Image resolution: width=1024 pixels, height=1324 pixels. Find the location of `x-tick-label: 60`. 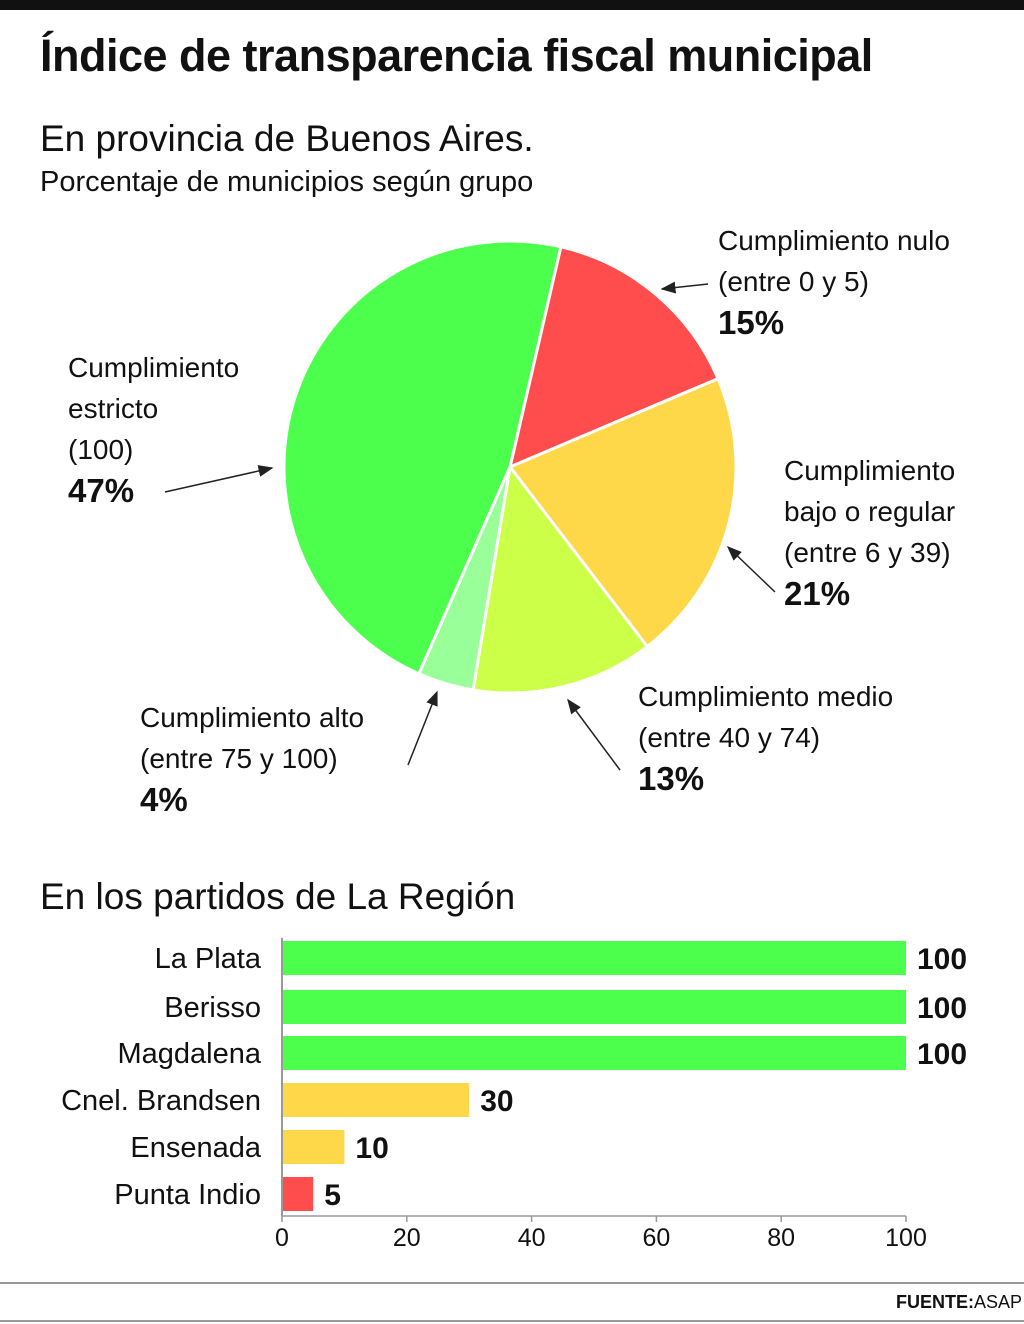

x-tick-label: 60 is located at coordinates (656, 1238).